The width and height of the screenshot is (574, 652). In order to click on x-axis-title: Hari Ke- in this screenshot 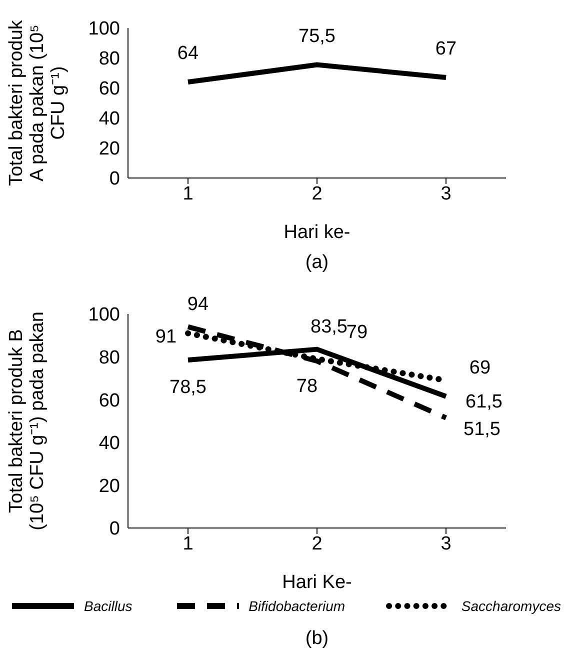, I will do `click(317, 582)`.